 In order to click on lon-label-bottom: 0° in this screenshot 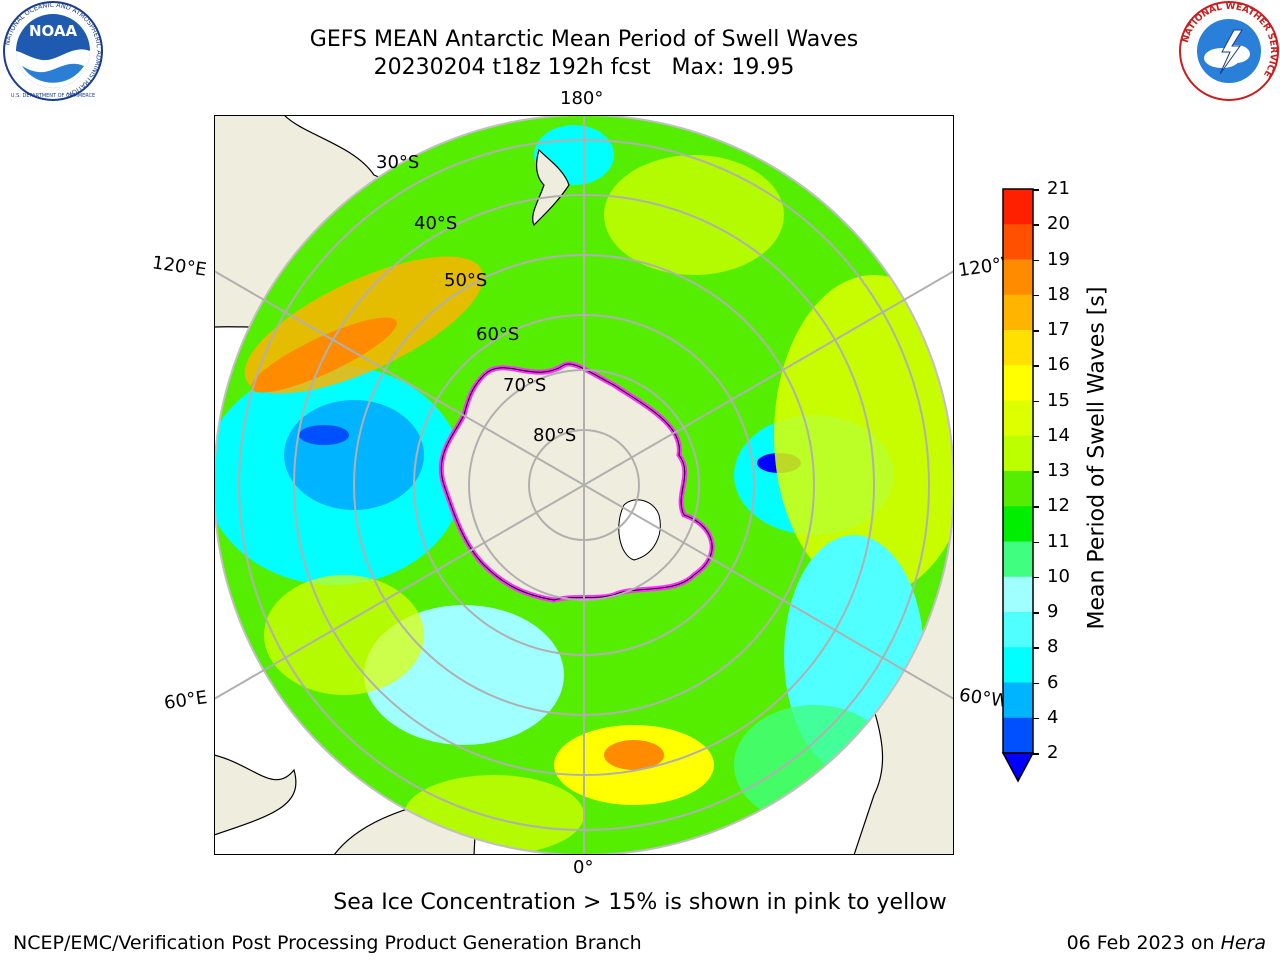, I will do `click(583, 867)`.